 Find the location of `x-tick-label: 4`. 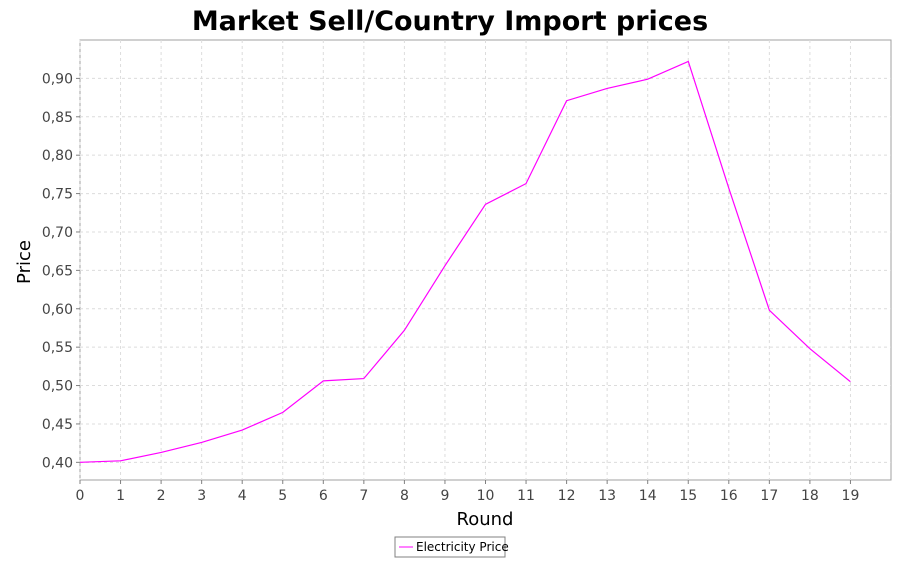

x-tick-label: 4 is located at coordinates (242, 496).